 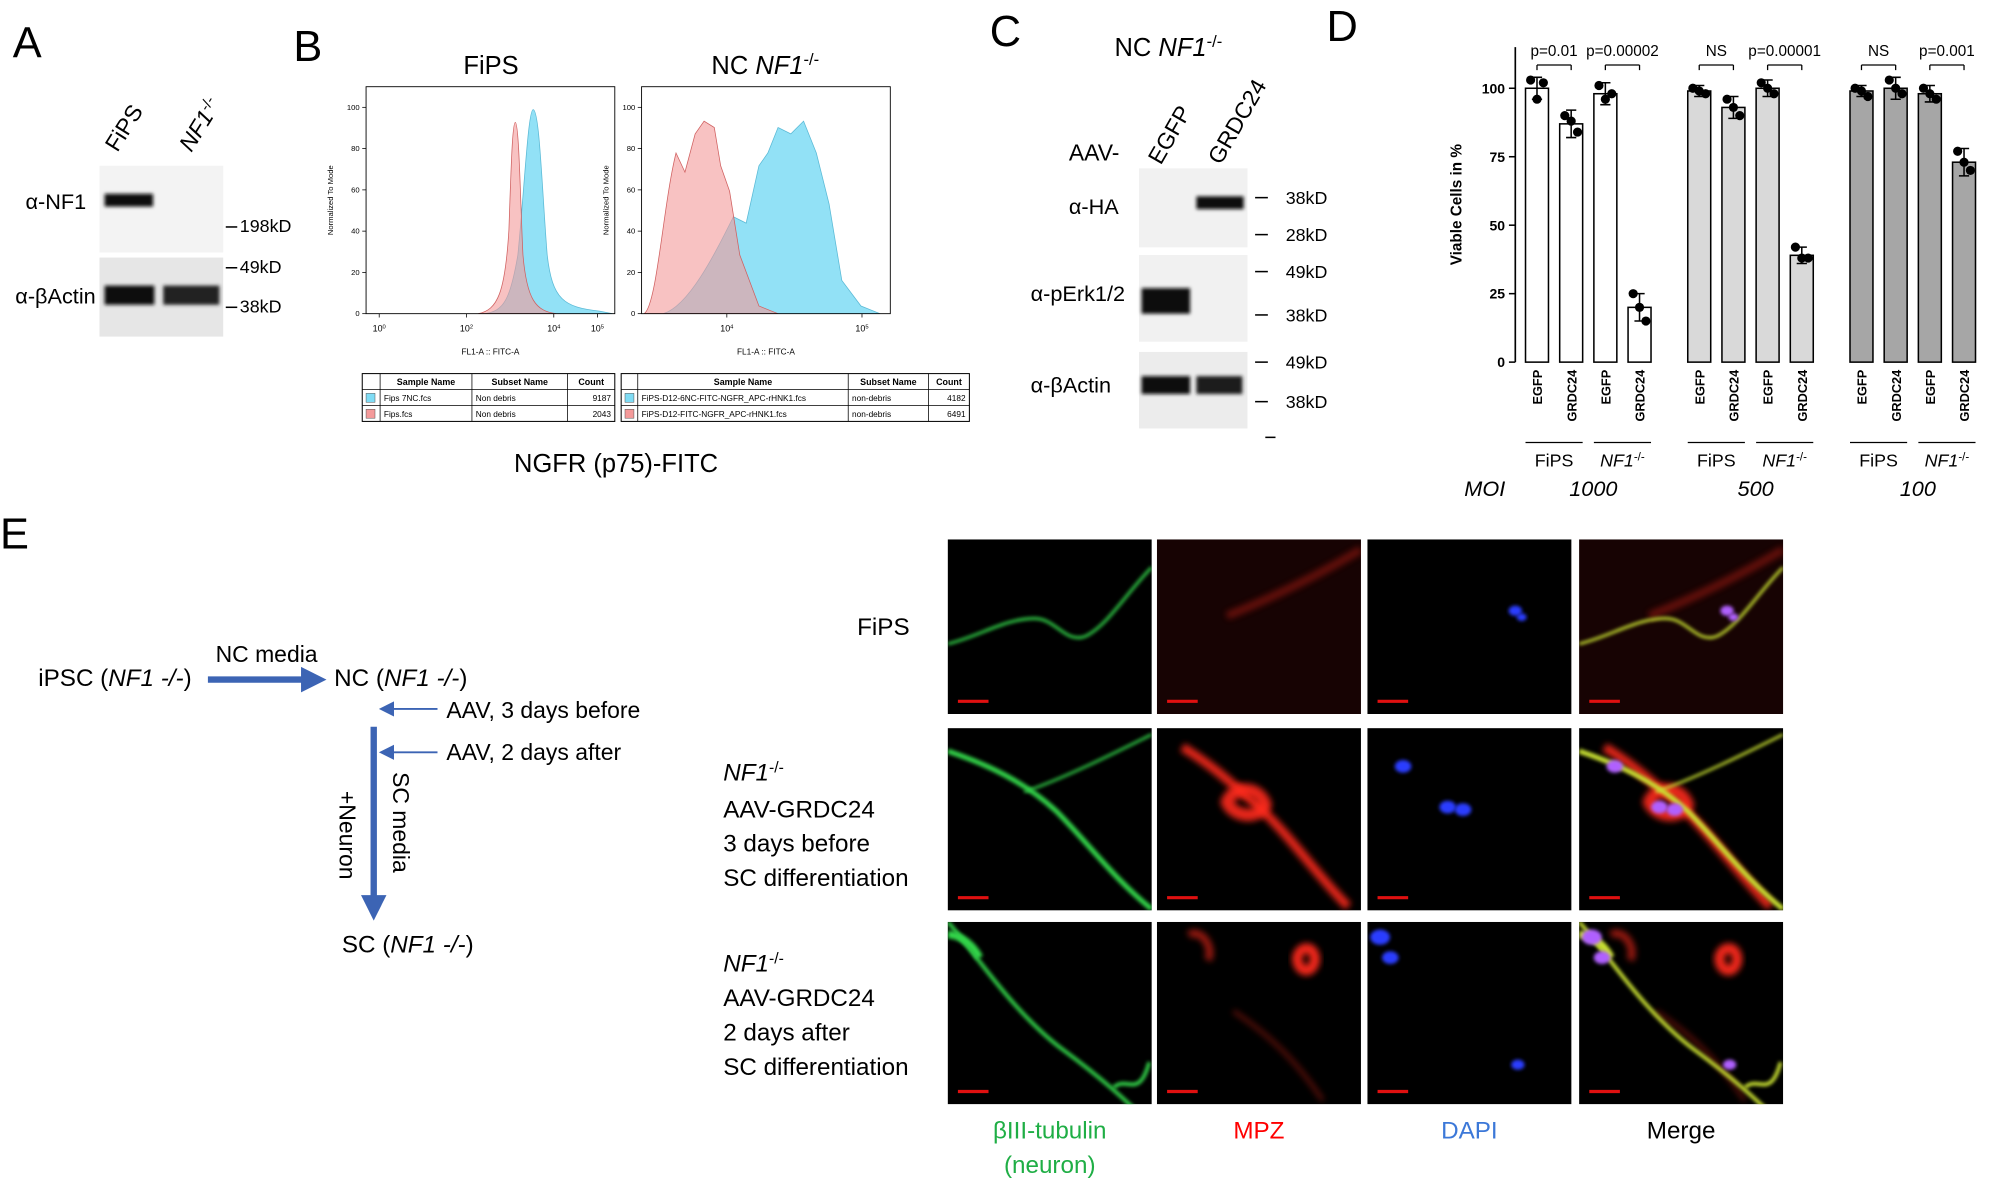 I want to click on plot-title: NC NF1-/-, so click(x=765, y=64).